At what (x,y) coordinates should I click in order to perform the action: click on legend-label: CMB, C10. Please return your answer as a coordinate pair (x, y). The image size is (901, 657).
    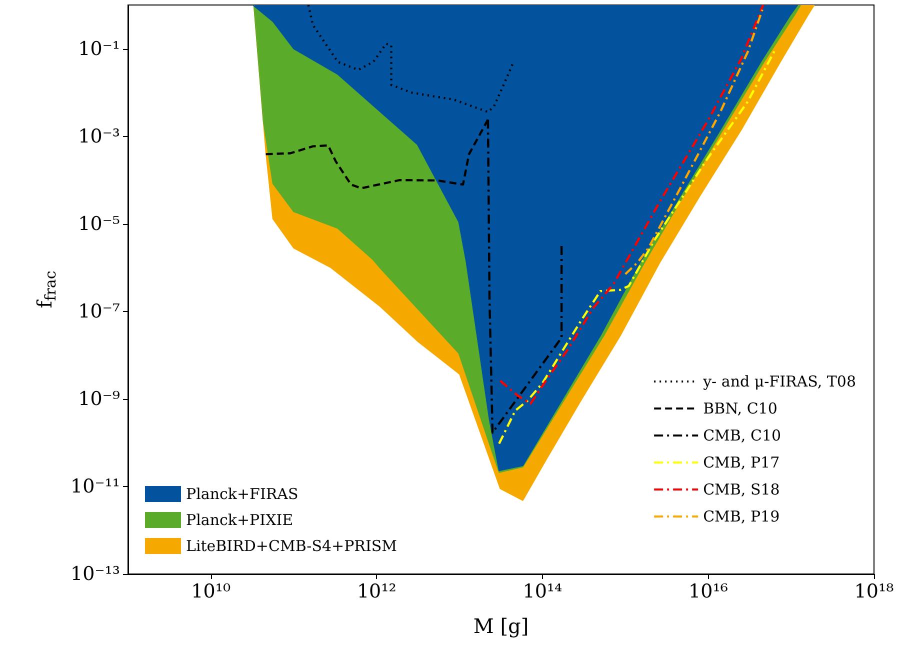
    Looking at the image, I should click on (742, 435).